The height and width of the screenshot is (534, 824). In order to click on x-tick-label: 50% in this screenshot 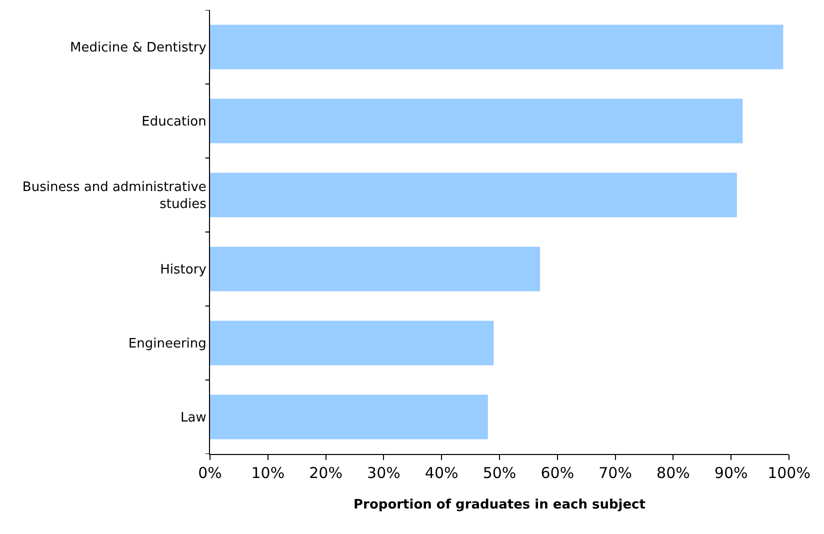, I will do `click(499, 473)`.